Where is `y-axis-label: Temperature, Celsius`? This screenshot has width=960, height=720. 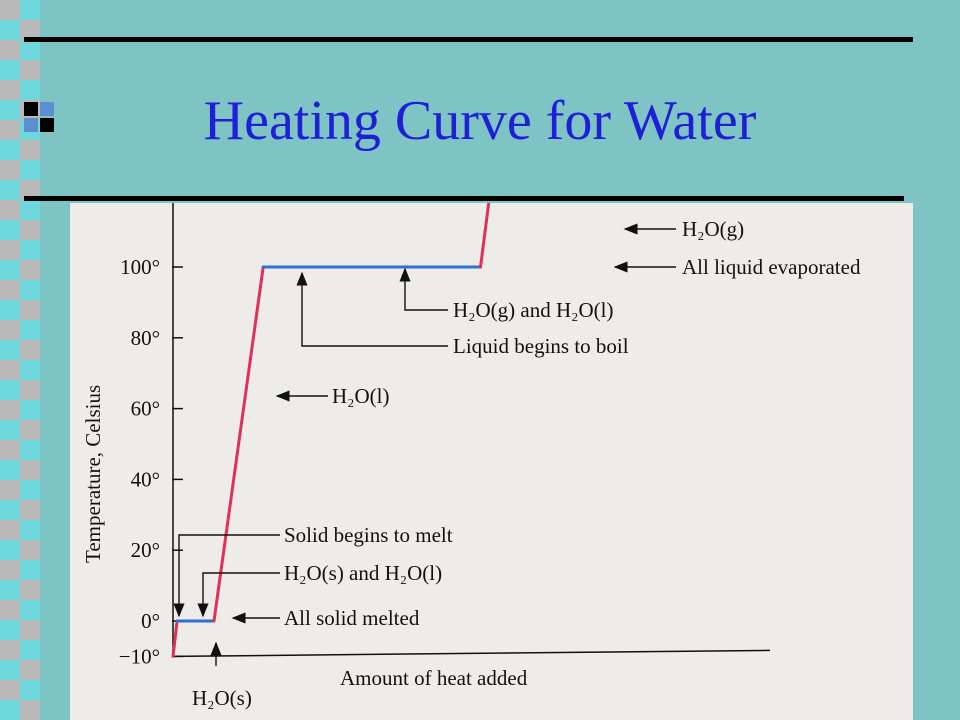 y-axis-label: Temperature, Celsius is located at coordinates (93, 474).